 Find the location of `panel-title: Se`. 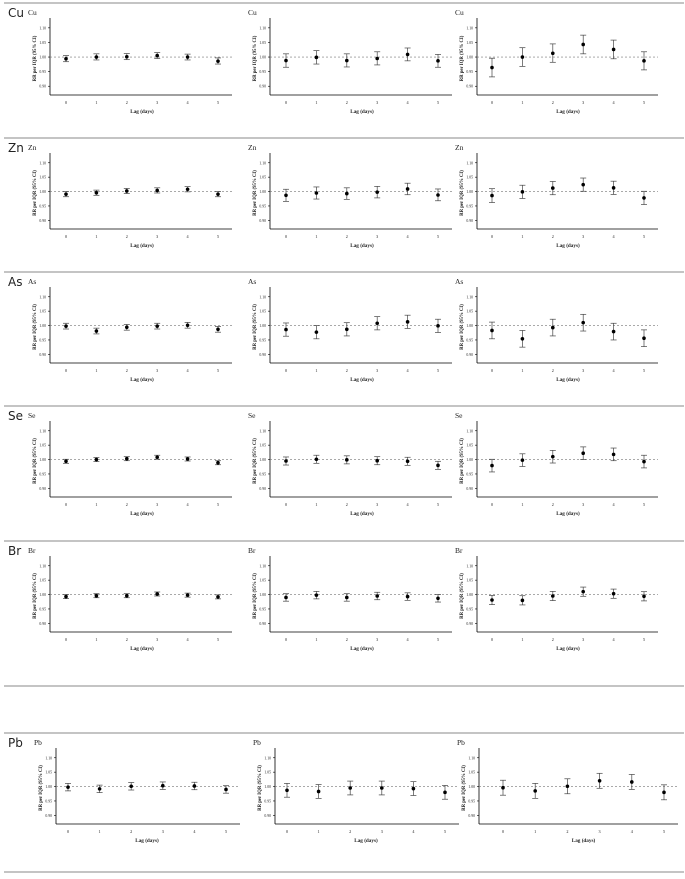

panel-title: Se is located at coordinates (252, 415).